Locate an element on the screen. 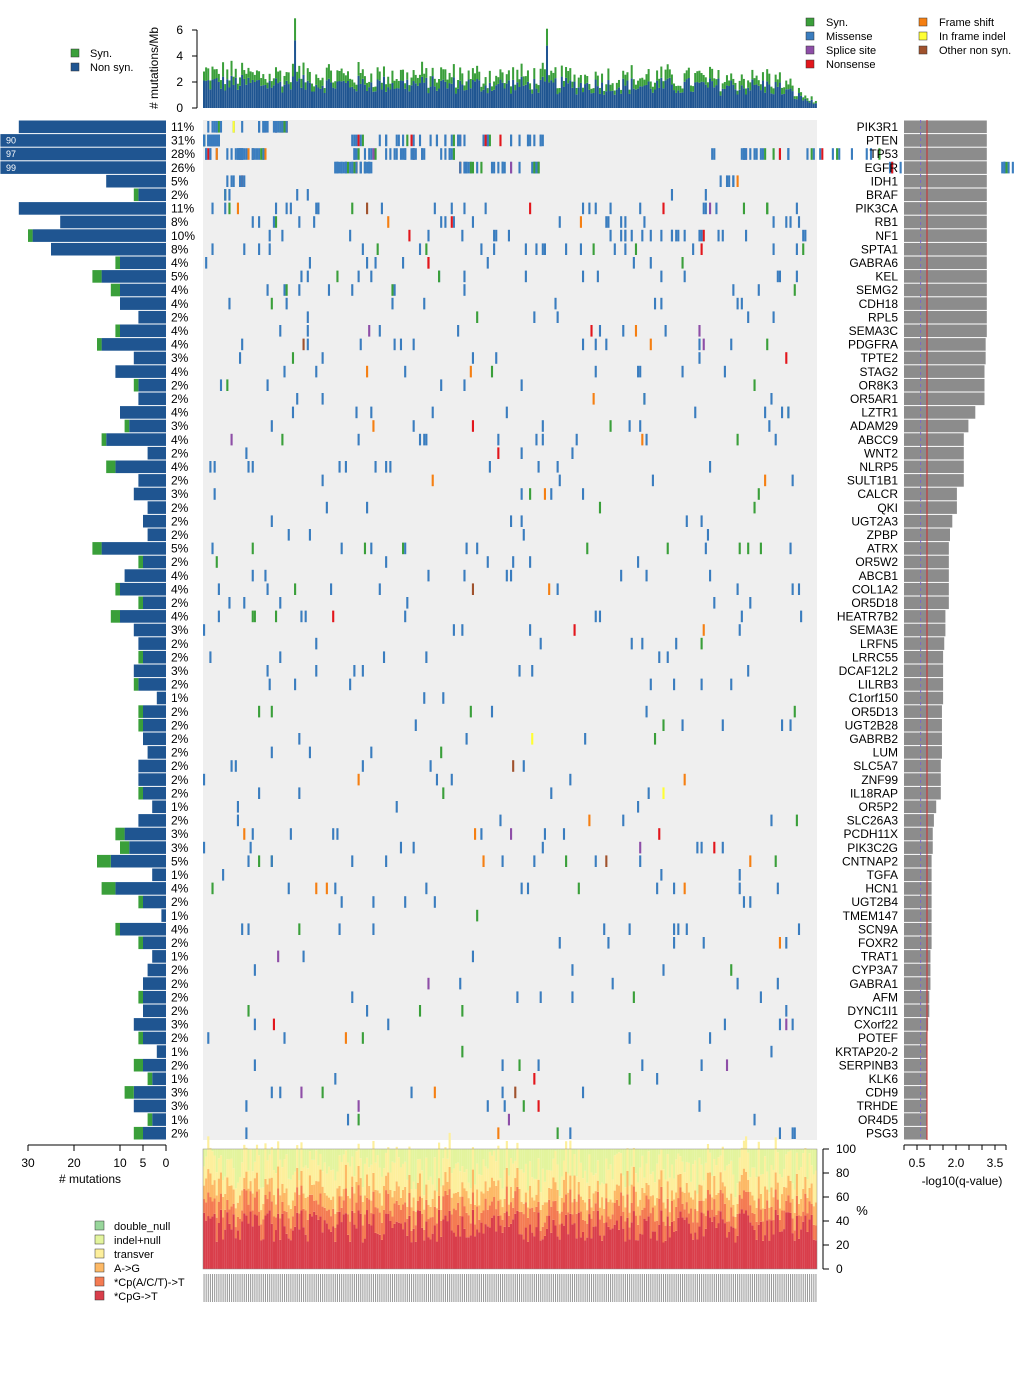 Image resolution: width=1020 pixels, height=1380 pixels. count-bar-nonsyn is located at coordinates (138, 861).